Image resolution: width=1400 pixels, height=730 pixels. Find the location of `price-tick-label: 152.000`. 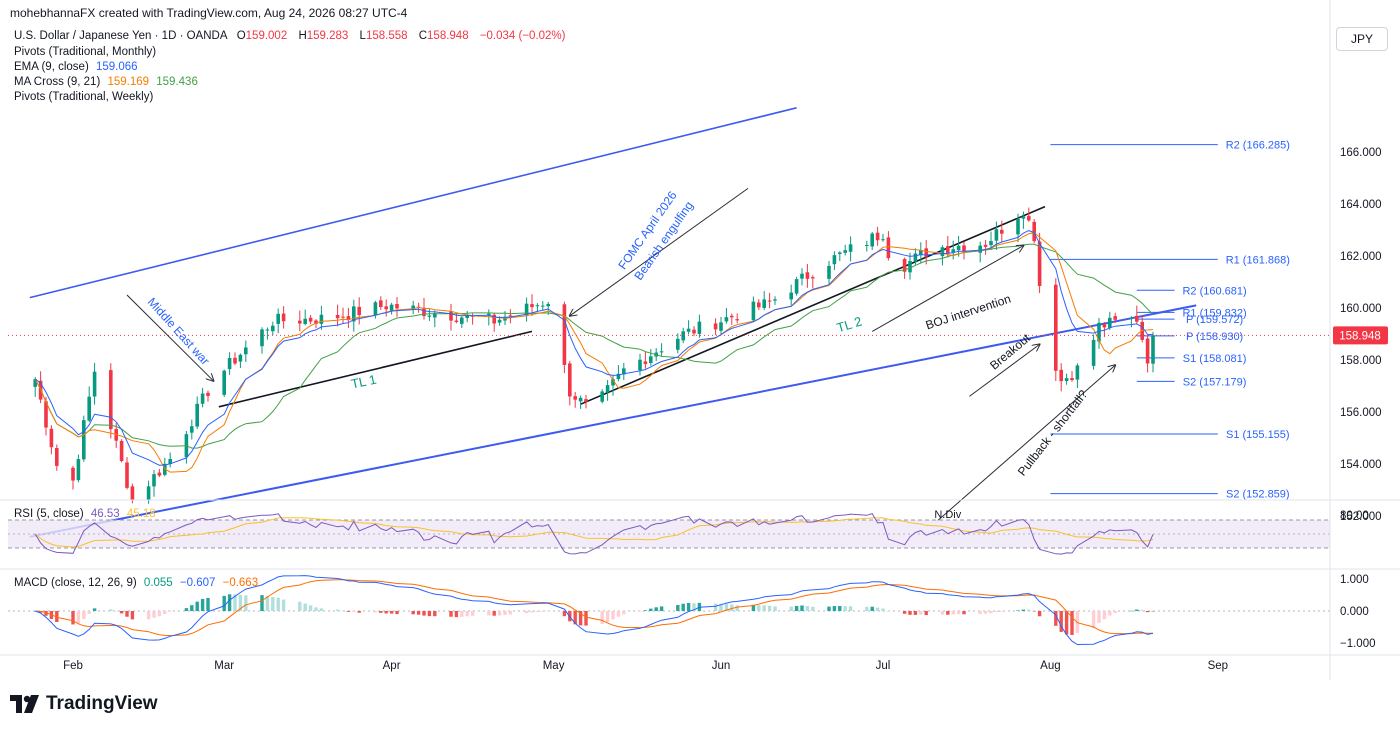

price-tick-label: 152.000 is located at coordinates (1361, 517).